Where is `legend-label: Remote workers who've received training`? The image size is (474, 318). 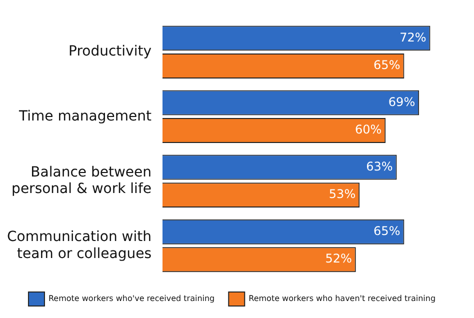 legend-label: Remote workers who've received training is located at coordinates (131, 299).